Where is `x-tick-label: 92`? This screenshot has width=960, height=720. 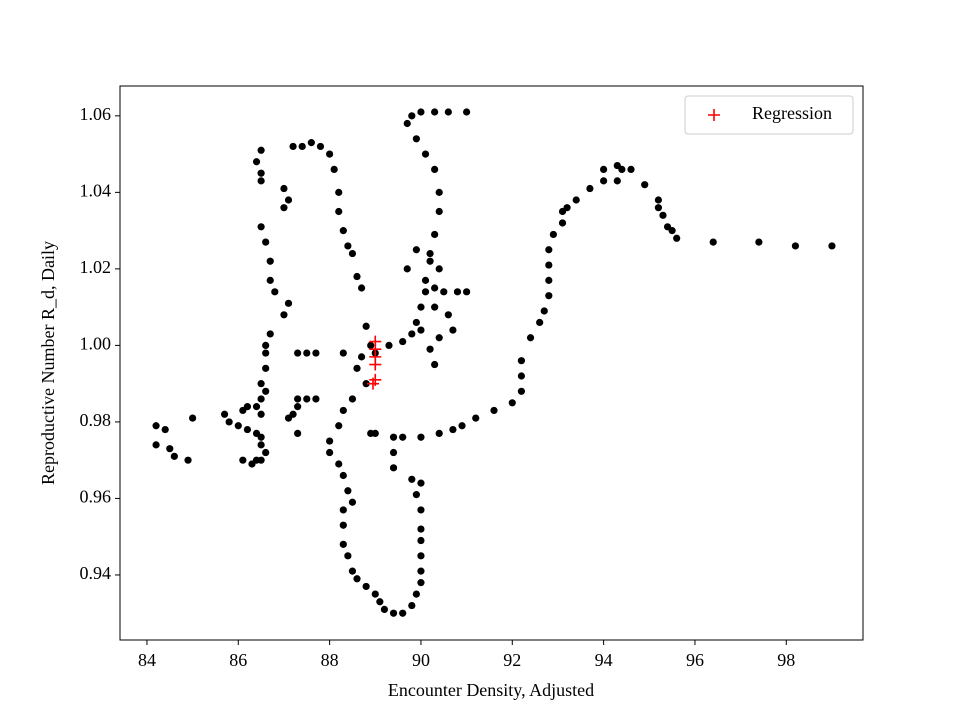
x-tick-label: 92 is located at coordinates (512, 660).